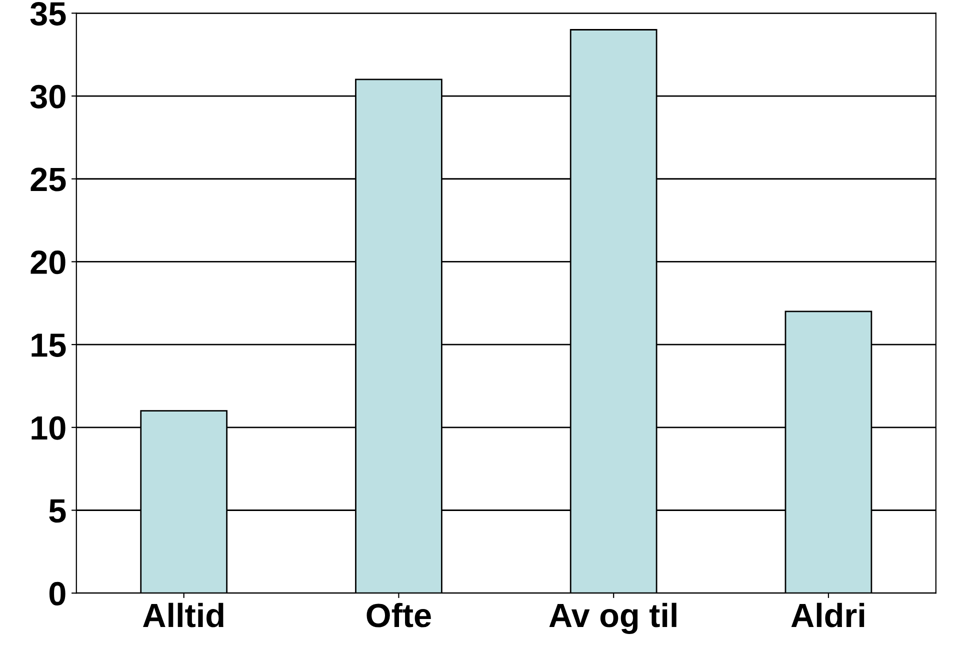  Describe the element at coordinates (49, 428) in the screenshot. I see `y-tick-label: 10` at that location.